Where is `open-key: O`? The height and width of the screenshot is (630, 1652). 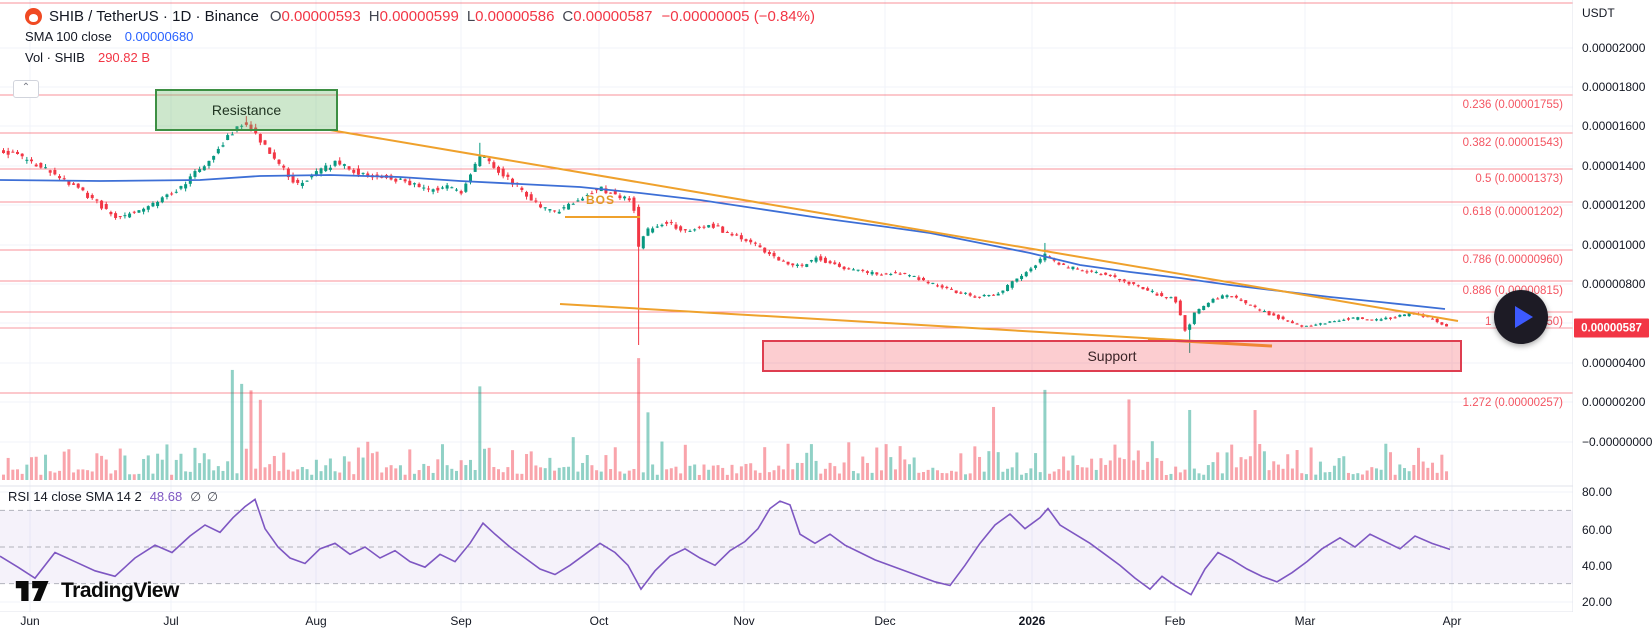 open-key: O is located at coordinates (275, 16).